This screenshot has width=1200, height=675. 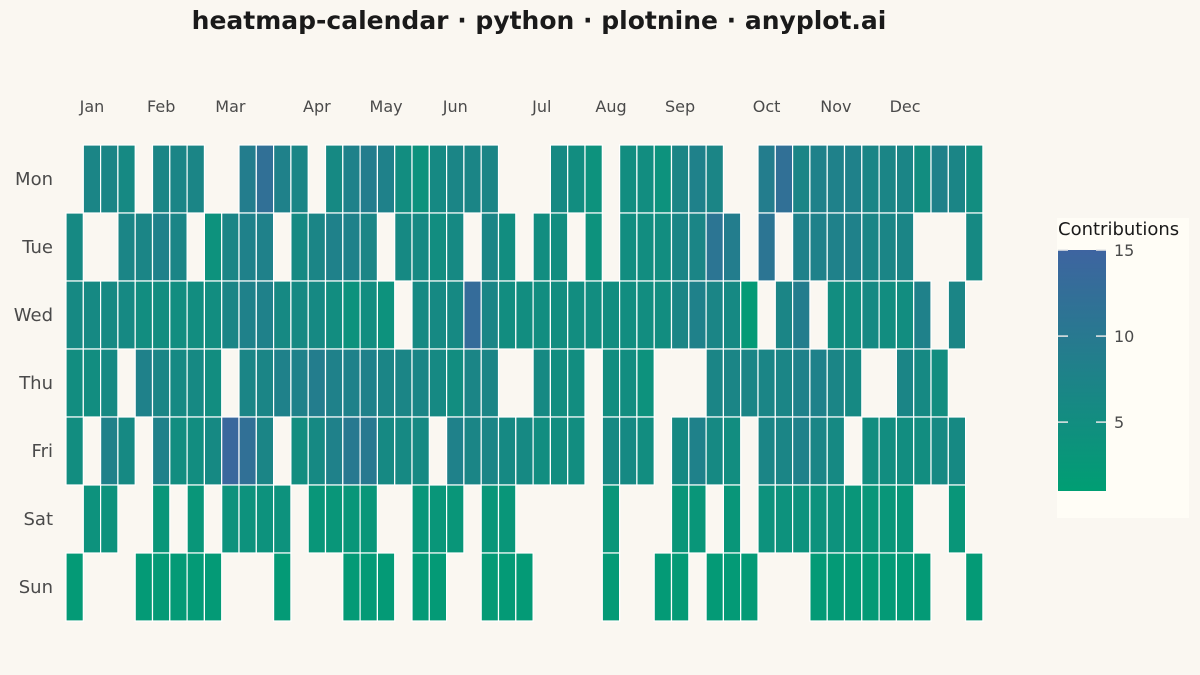 What do you see at coordinates (905, 106) in the screenshot?
I see `month-label: Dec` at bounding box center [905, 106].